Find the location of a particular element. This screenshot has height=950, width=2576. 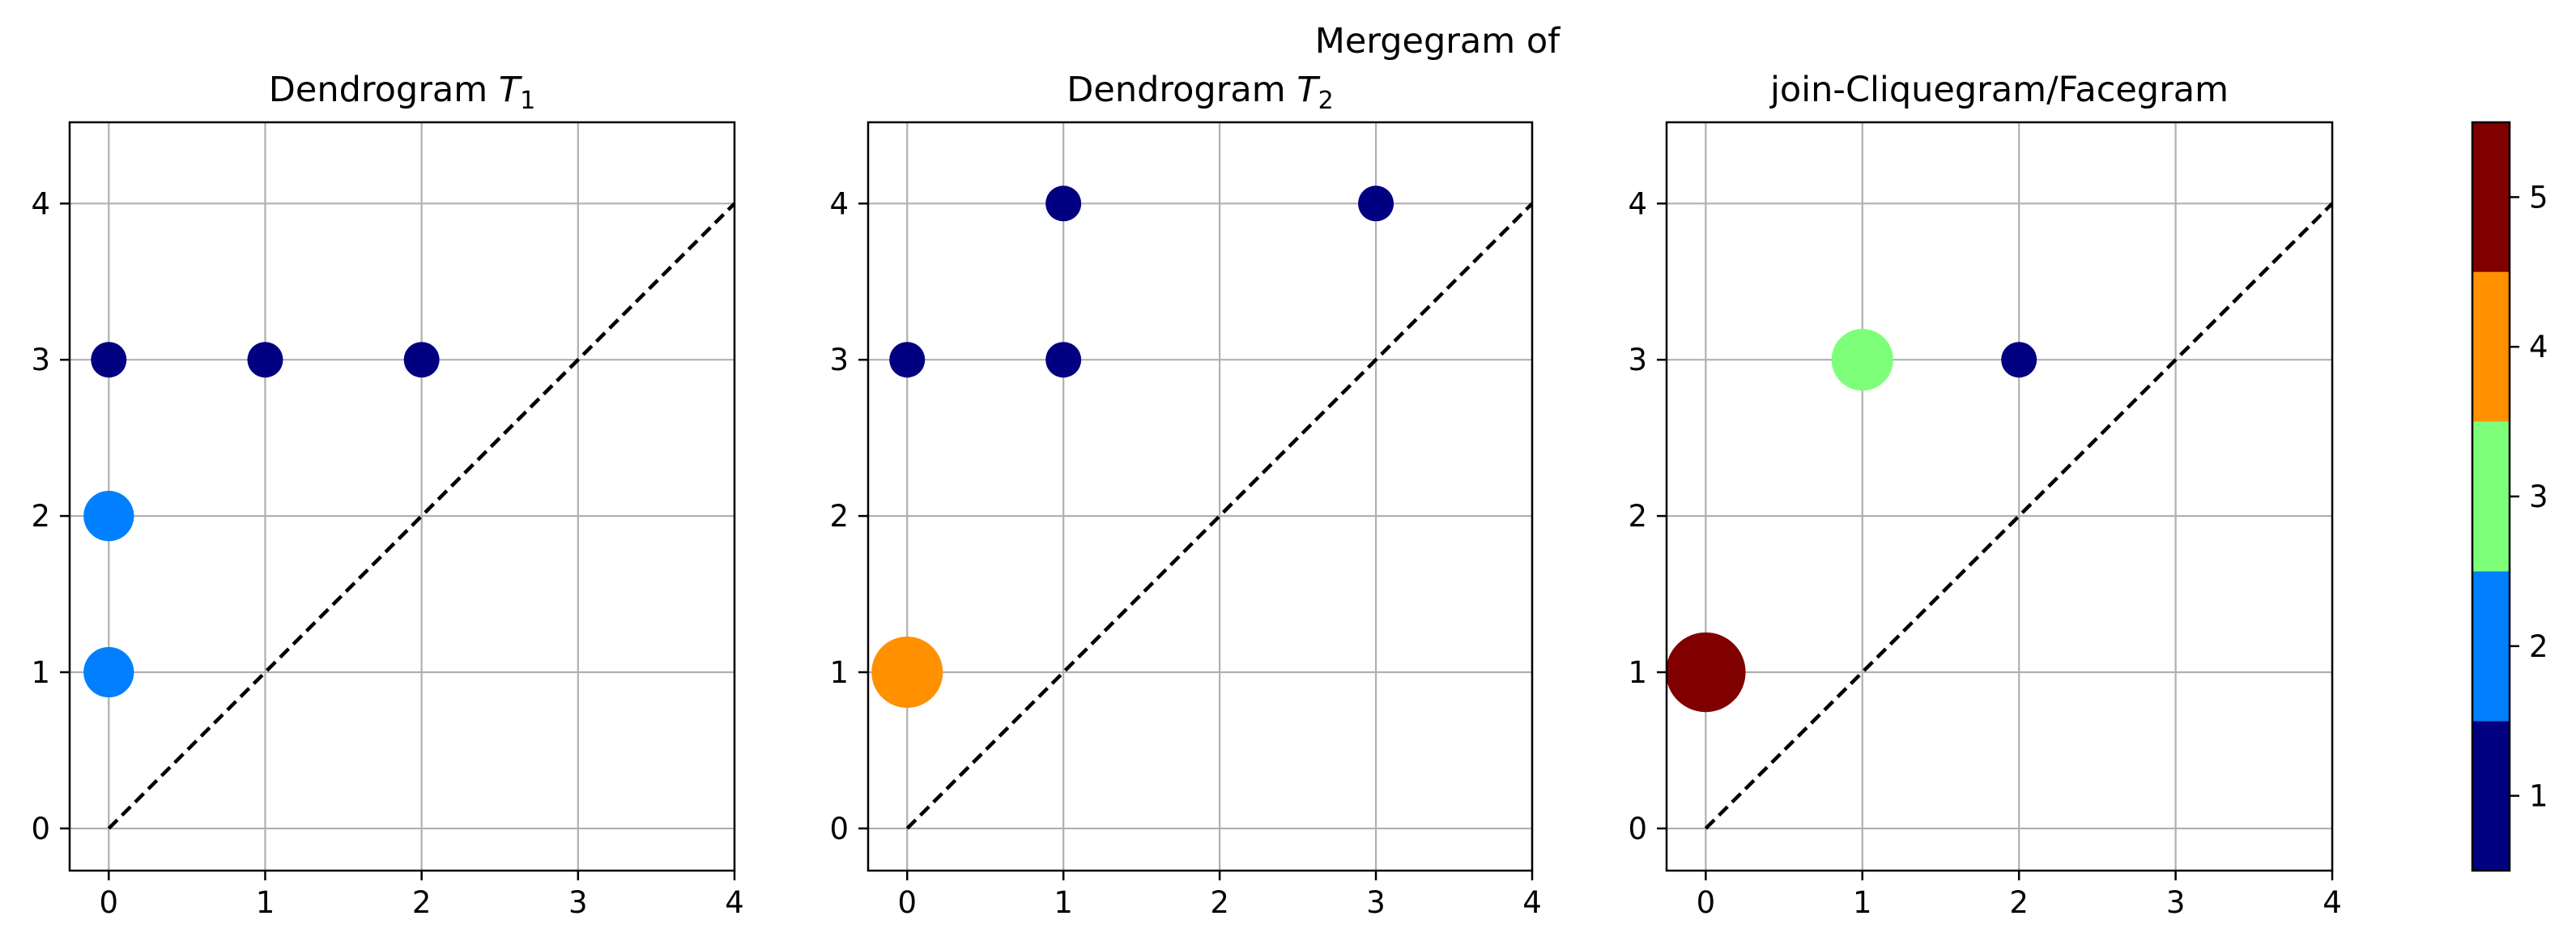

panel-title: Dendrogram T2 is located at coordinates (1200, 92).